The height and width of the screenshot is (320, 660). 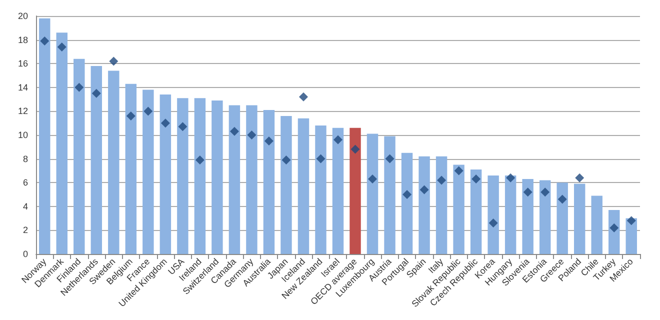 I want to click on y-tick-label: 2, so click(x=25, y=230).